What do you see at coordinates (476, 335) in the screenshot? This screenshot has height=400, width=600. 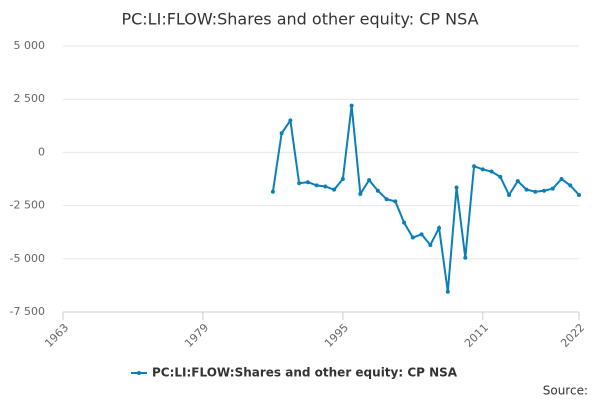 I see `x-tick-label: 2011` at bounding box center [476, 335].